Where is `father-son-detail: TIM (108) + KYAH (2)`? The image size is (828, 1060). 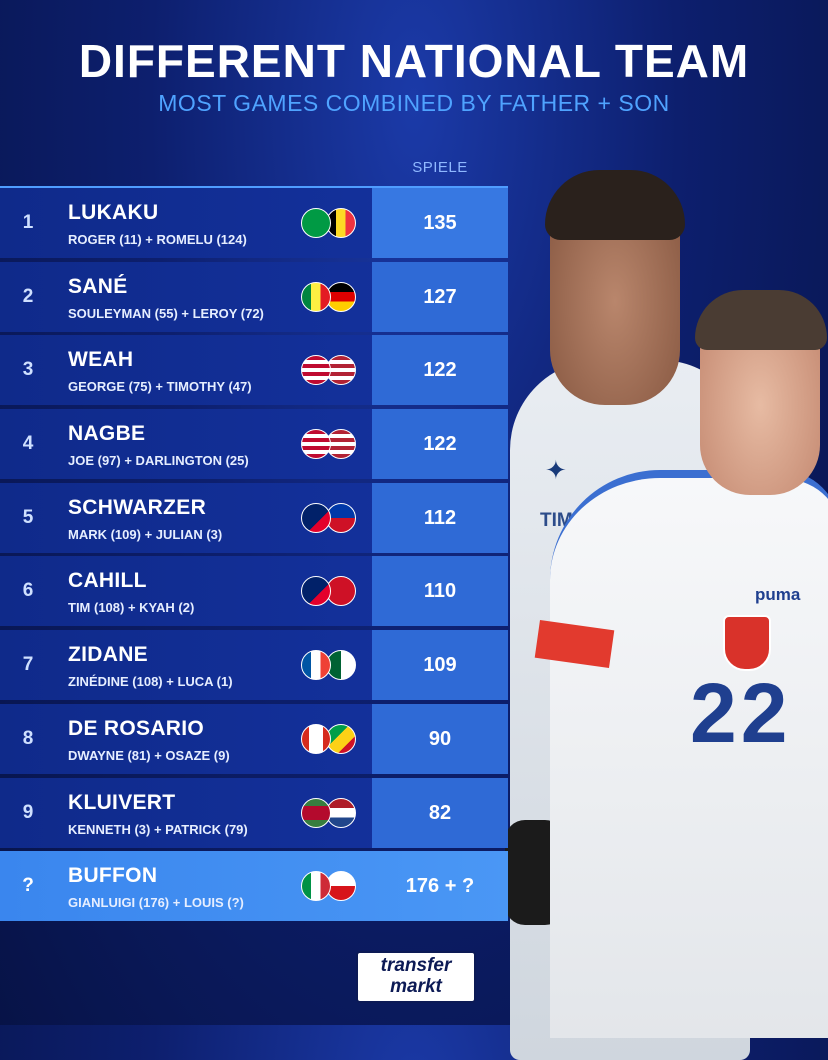
father-son-detail: TIM (108) + KYAH (2) is located at coordinates (131, 608).